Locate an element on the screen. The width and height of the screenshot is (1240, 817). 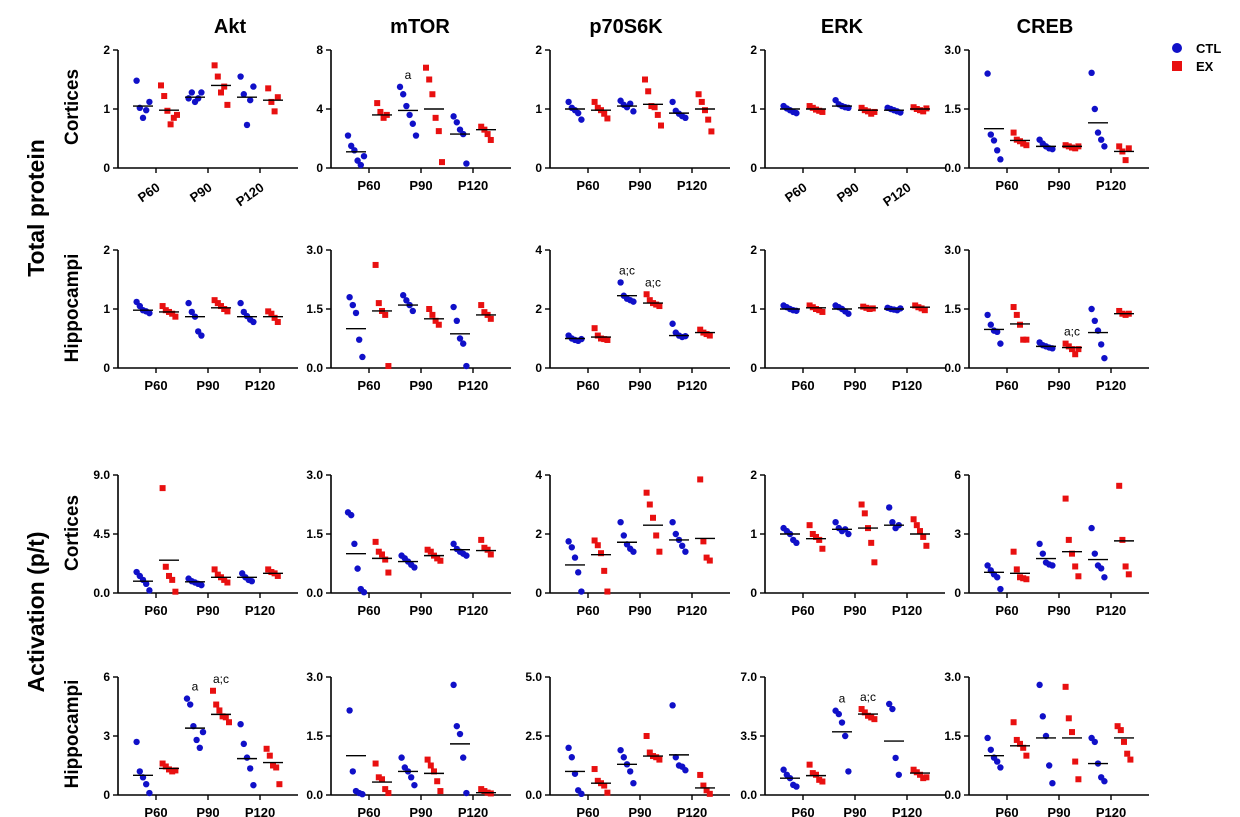
y-tick-label: 1 is located at coordinates (753, 309).